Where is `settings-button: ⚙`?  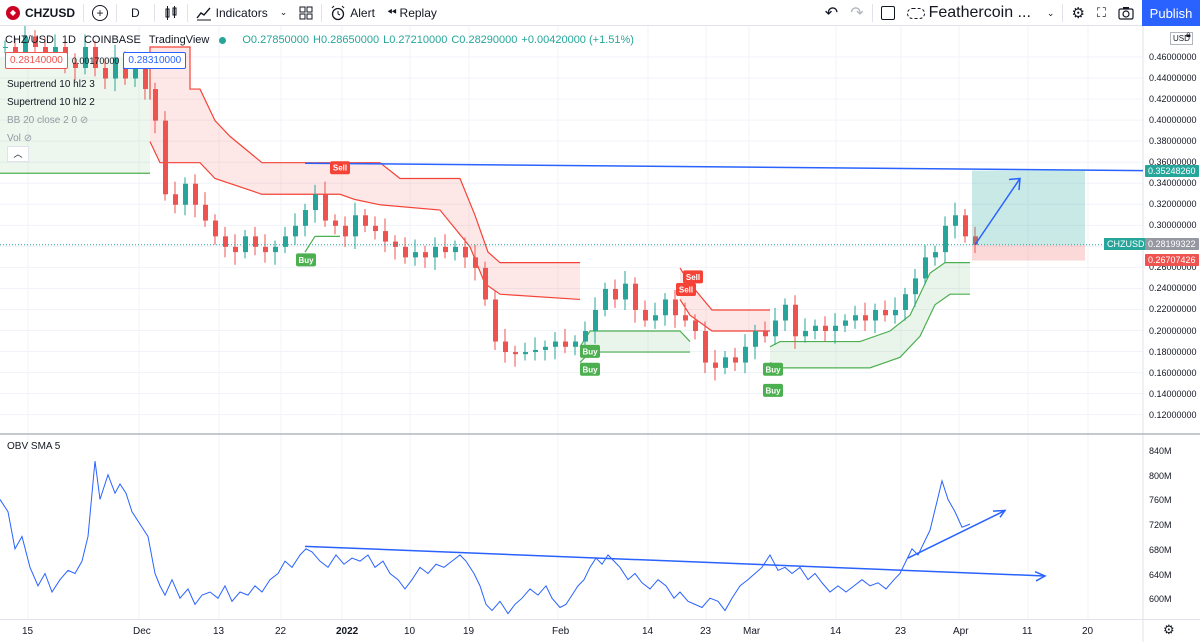
settings-button: ⚙ is located at coordinates (1077, 13).